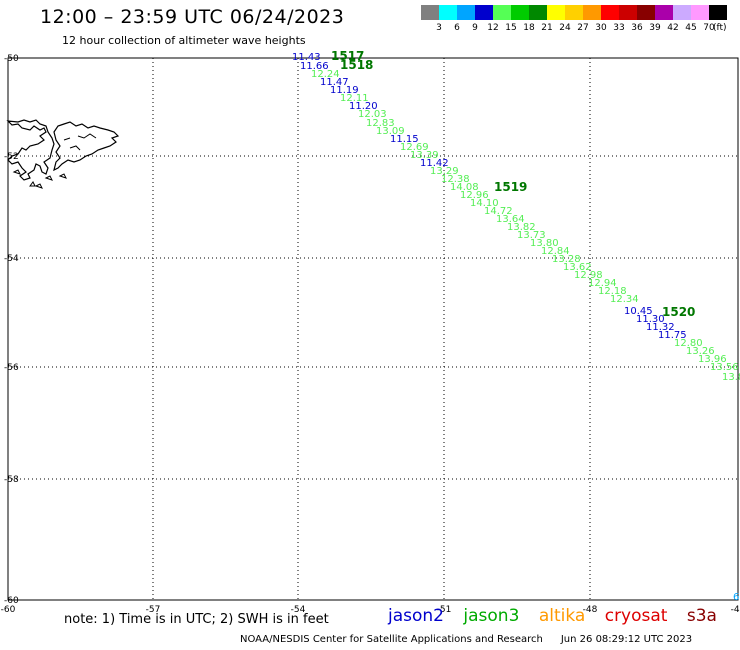  What do you see at coordinates (11, 480) in the screenshot?
I see `lat-tick-label: -58` at bounding box center [11, 480].